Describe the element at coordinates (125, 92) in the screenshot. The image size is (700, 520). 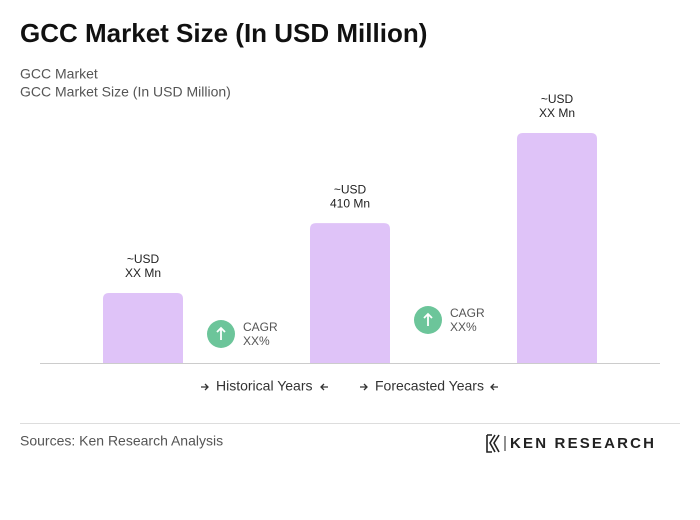
I see `subtitle: GCC Market Size (In USD Million)` at that location.